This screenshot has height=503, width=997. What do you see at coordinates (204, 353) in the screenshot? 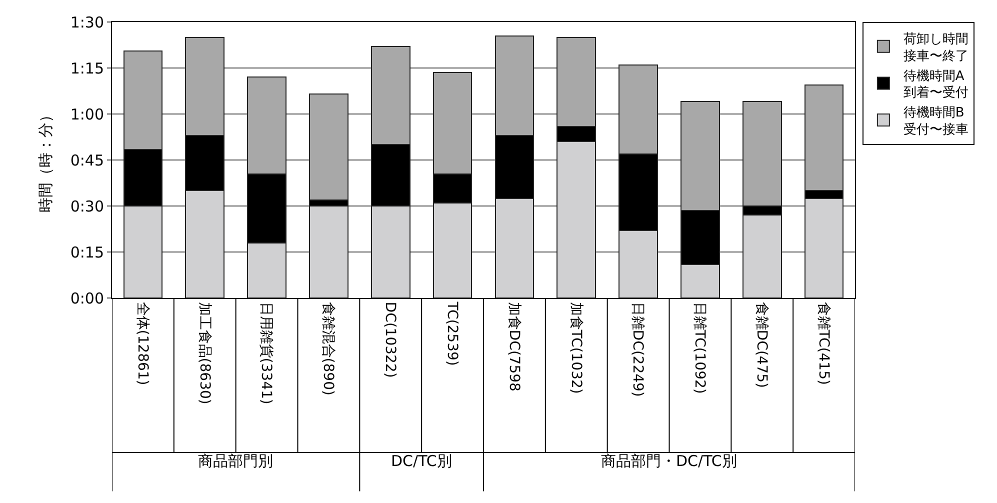
I see `x-tick-label: 加工食品(8630)` at bounding box center [204, 353].